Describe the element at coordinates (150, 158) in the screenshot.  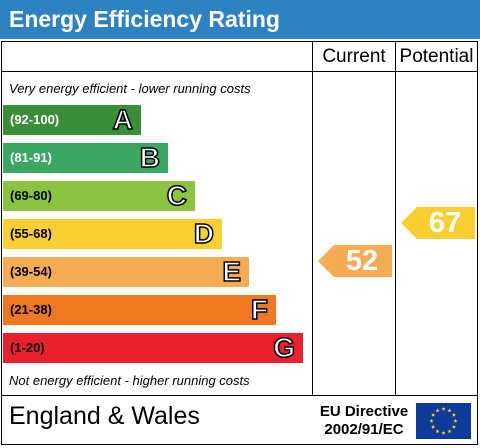
I see `band-letter: B` at that location.